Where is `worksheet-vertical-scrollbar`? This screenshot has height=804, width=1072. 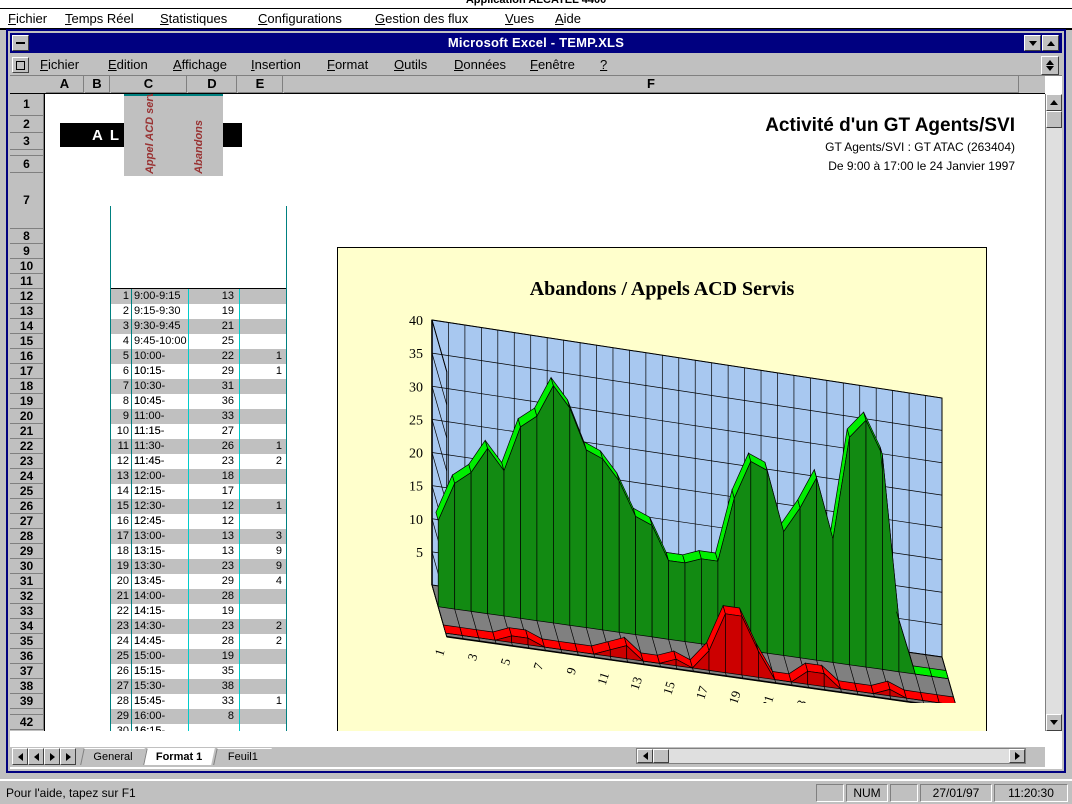 worksheet-vertical-scrollbar is located at coordinates (1053, 412).